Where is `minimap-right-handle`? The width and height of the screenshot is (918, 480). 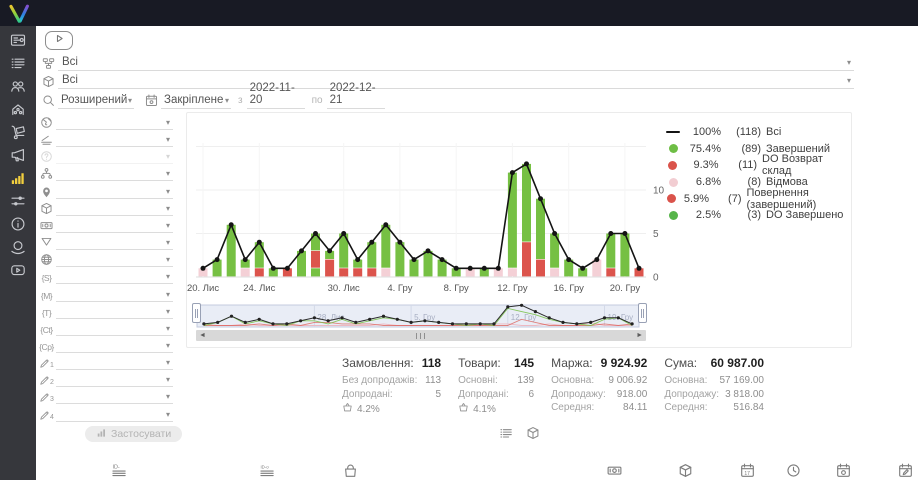 minimap-right-handle is located at coordinates (642, 313).